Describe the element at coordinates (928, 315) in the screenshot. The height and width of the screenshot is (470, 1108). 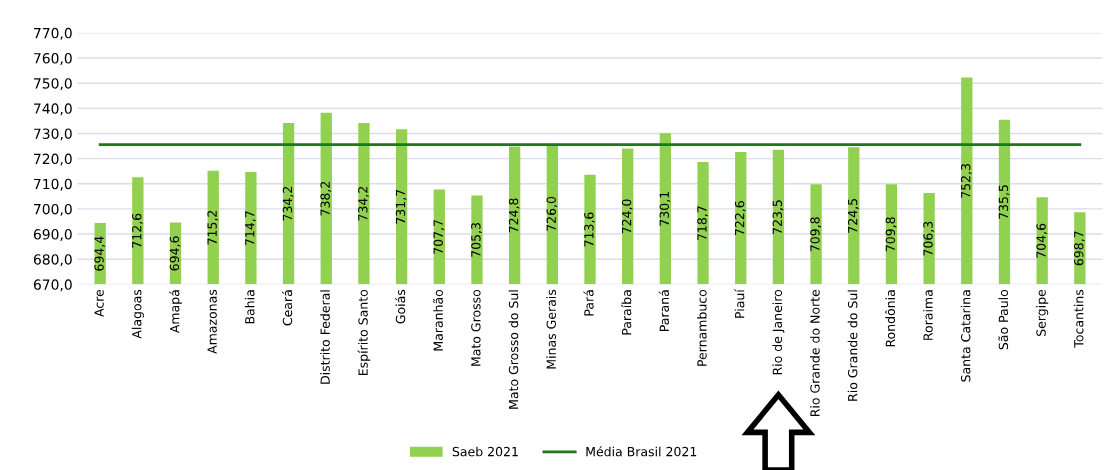
I see `x-tick-label: Roraima` at that location.